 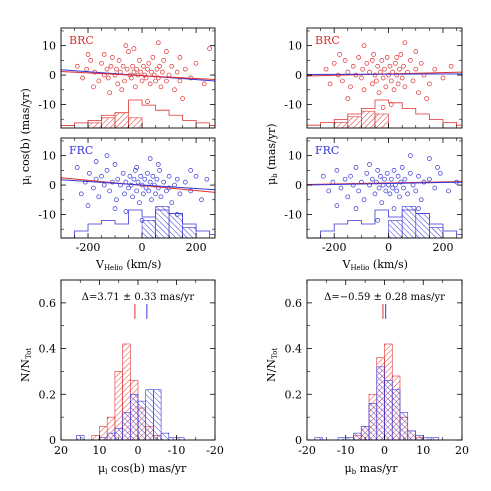 I want to click on y-tick-label: 0.6, so click(x=294, y=303).